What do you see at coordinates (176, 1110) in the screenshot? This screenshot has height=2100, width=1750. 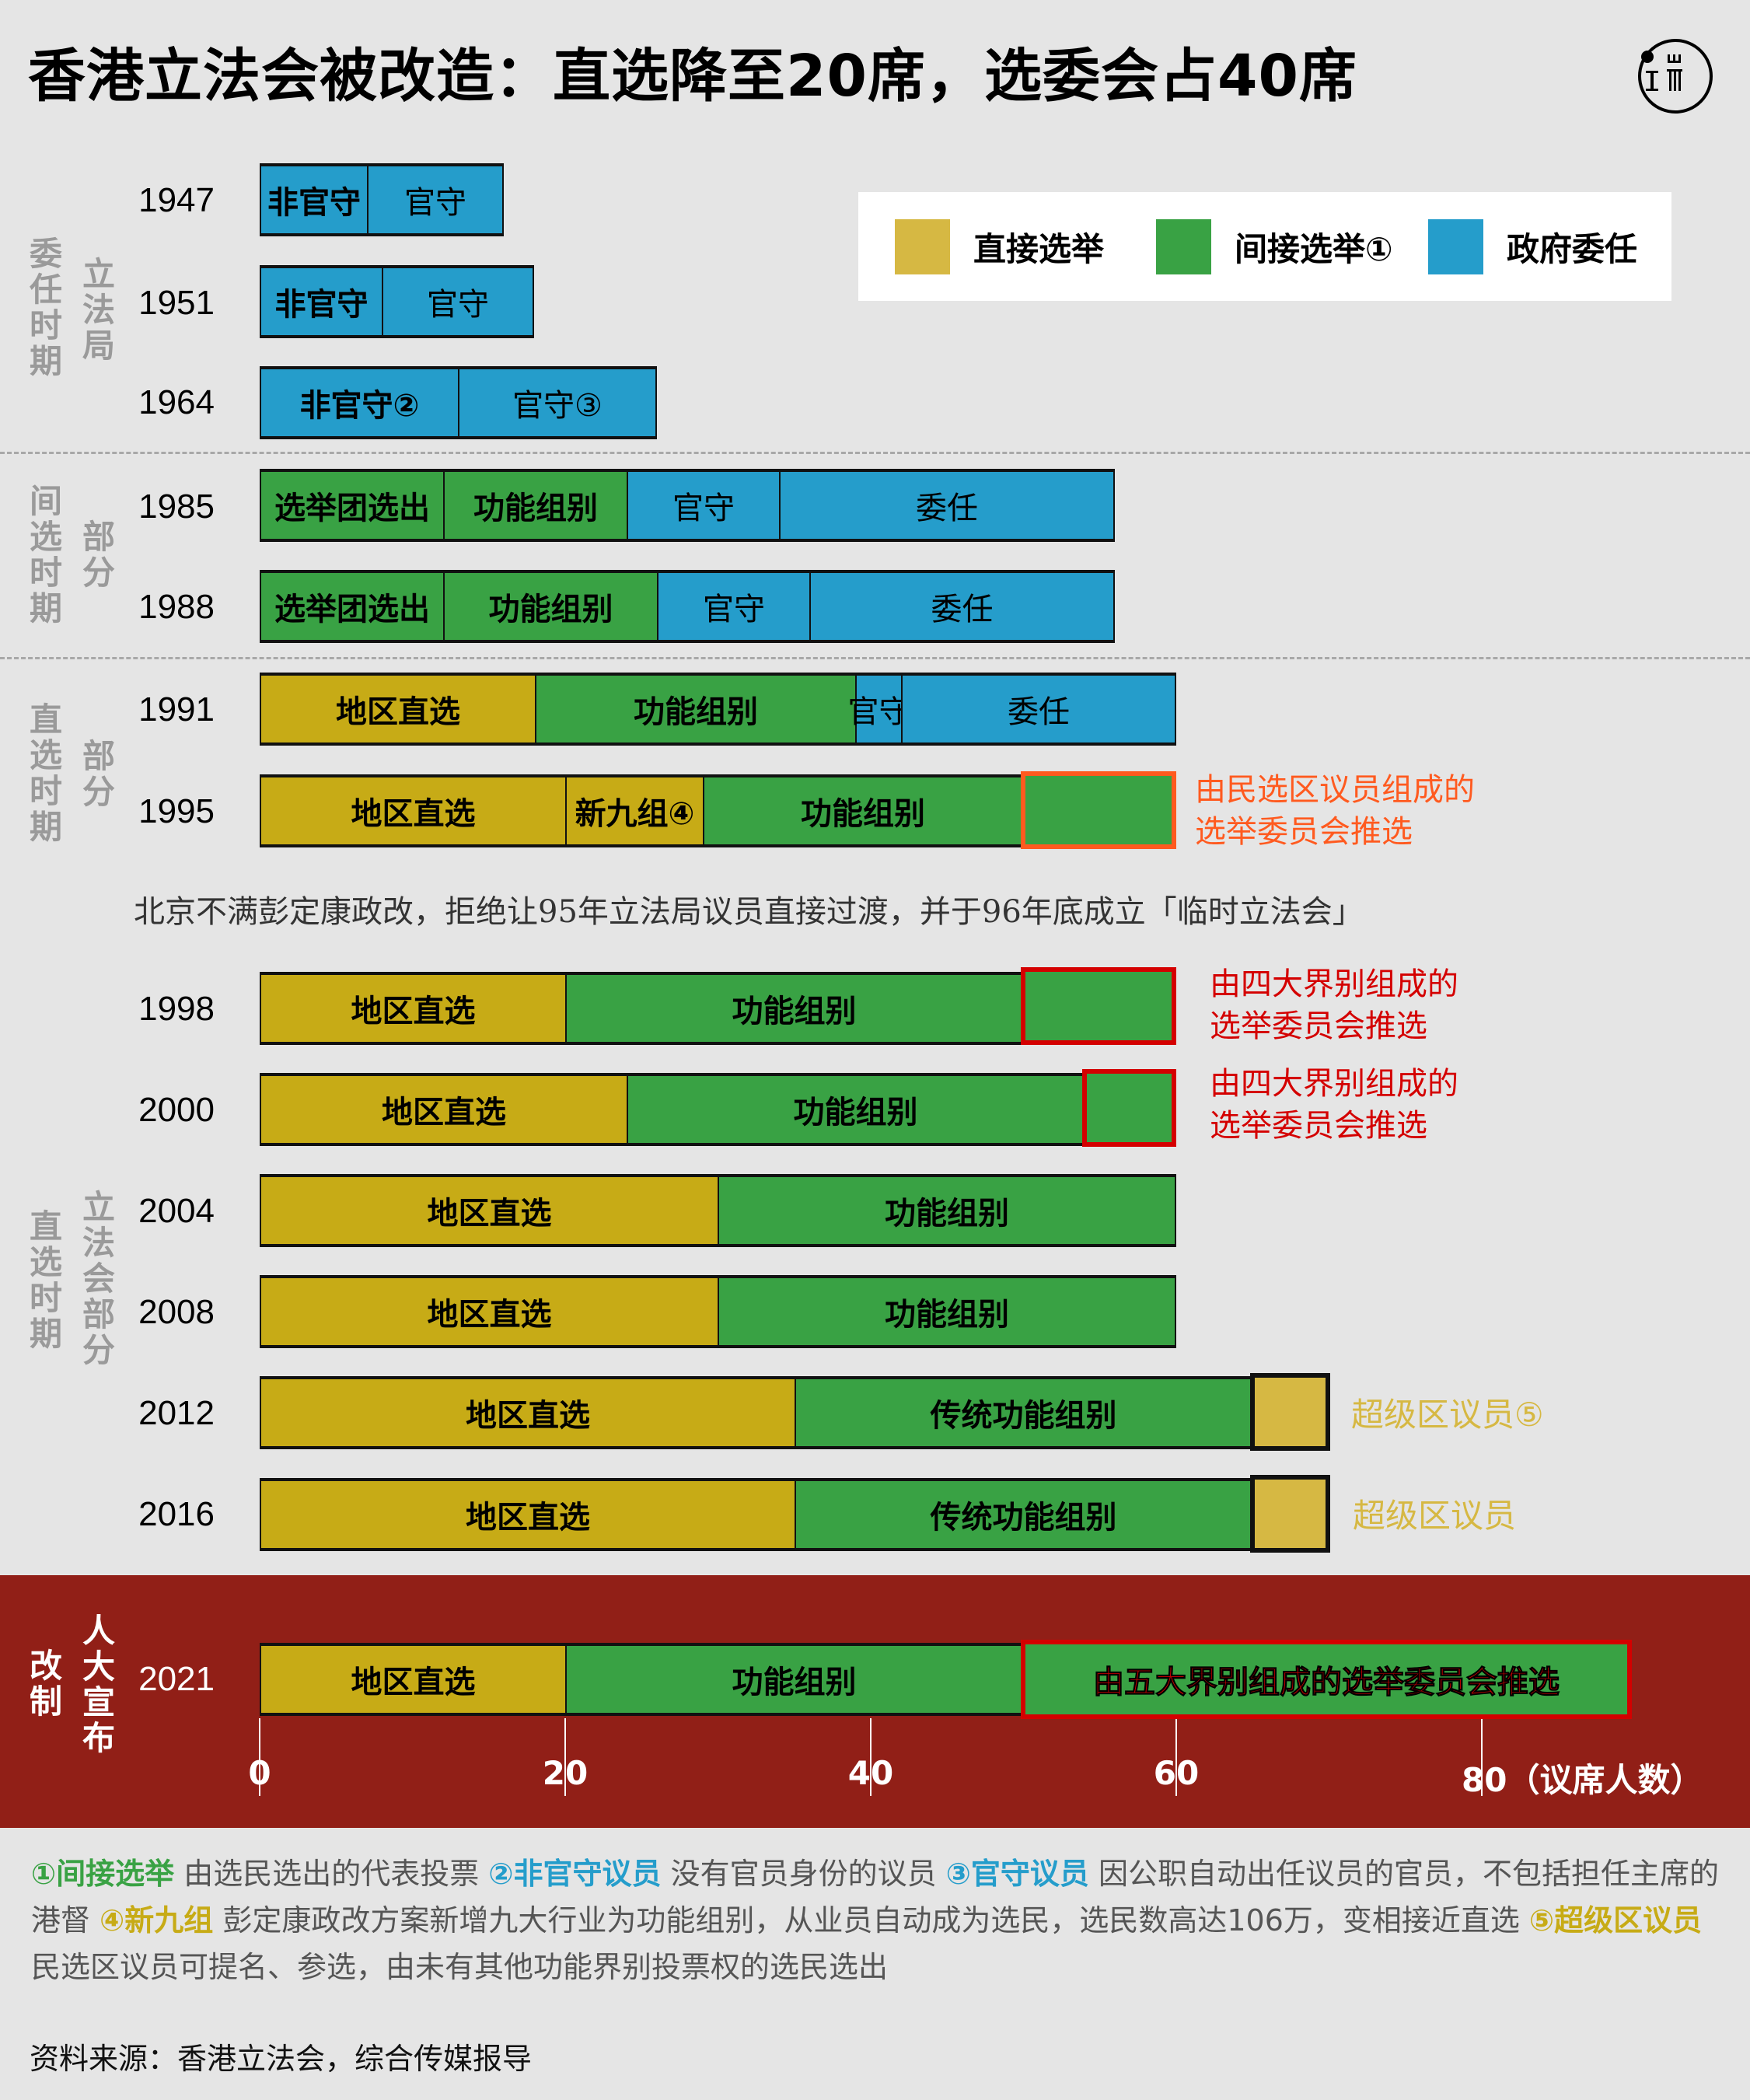 I see `year-label: 2000` at bounding box center [176, 1110].